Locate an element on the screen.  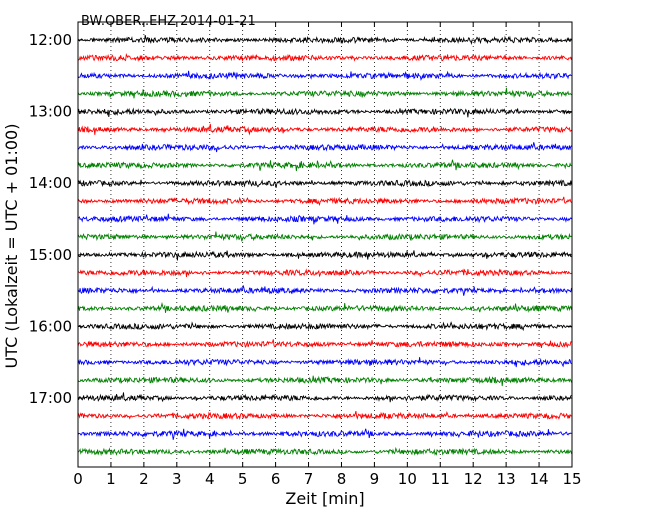
y-tick-label-5: 17:00 is located at coordinates (50, 398).